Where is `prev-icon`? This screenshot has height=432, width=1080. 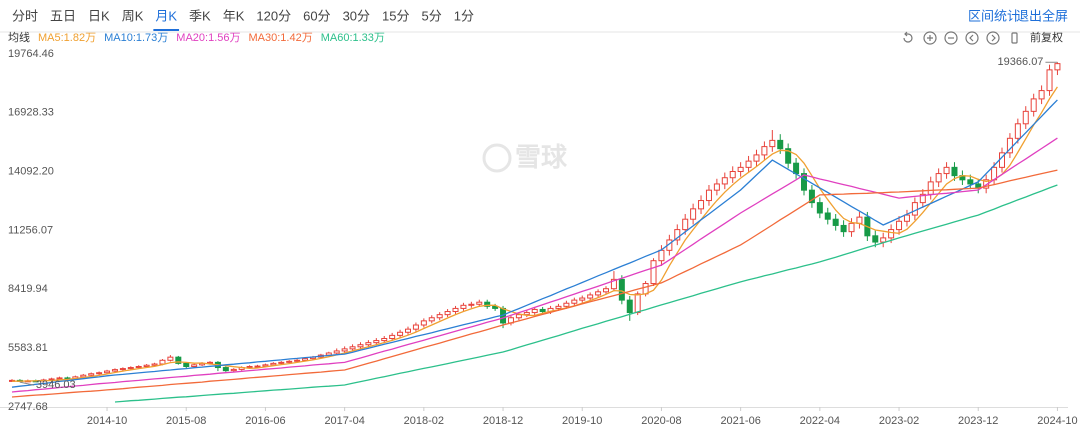 prev-icon is located at coordinates (972, 38).